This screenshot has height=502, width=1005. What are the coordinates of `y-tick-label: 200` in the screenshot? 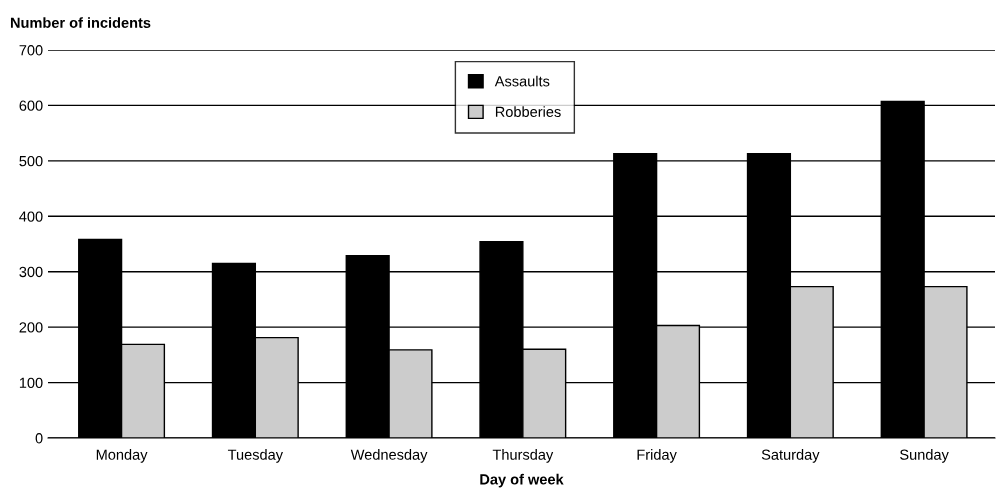 It's located at (31, 327).